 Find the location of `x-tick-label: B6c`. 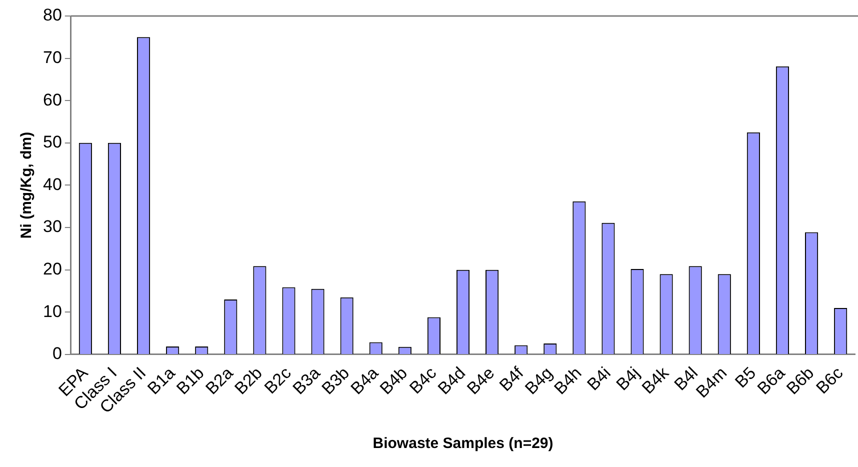

x-tick-label: B6c is located at coordinates (830, 380).